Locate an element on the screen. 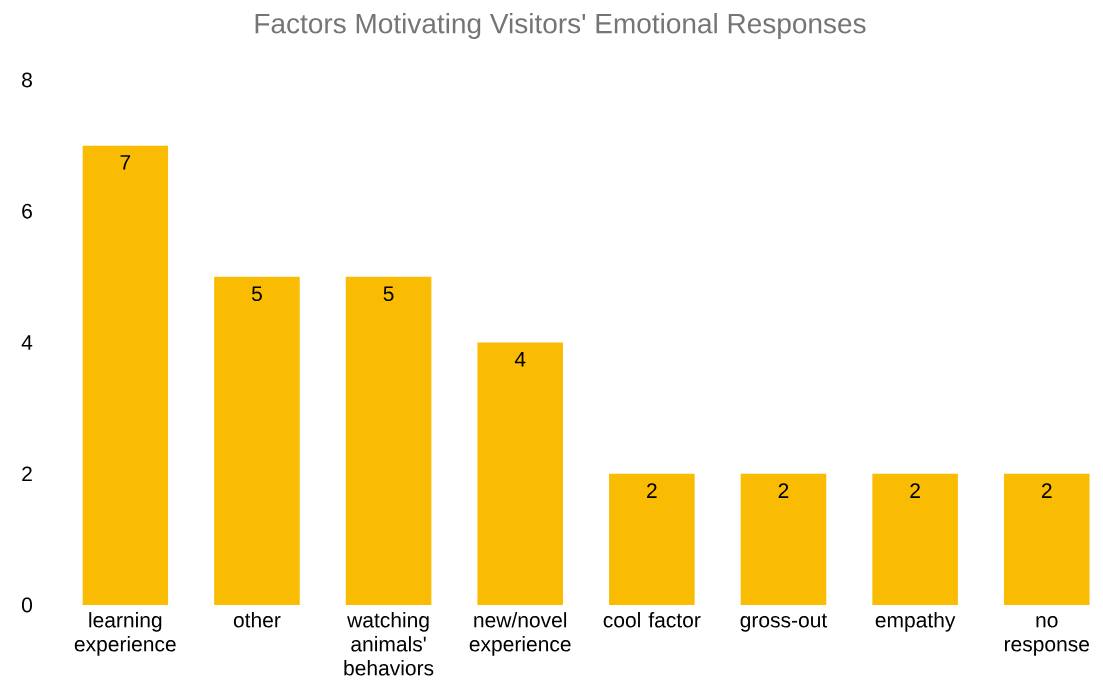  y-tick-label: 2 is located at coordinates (27, 474).